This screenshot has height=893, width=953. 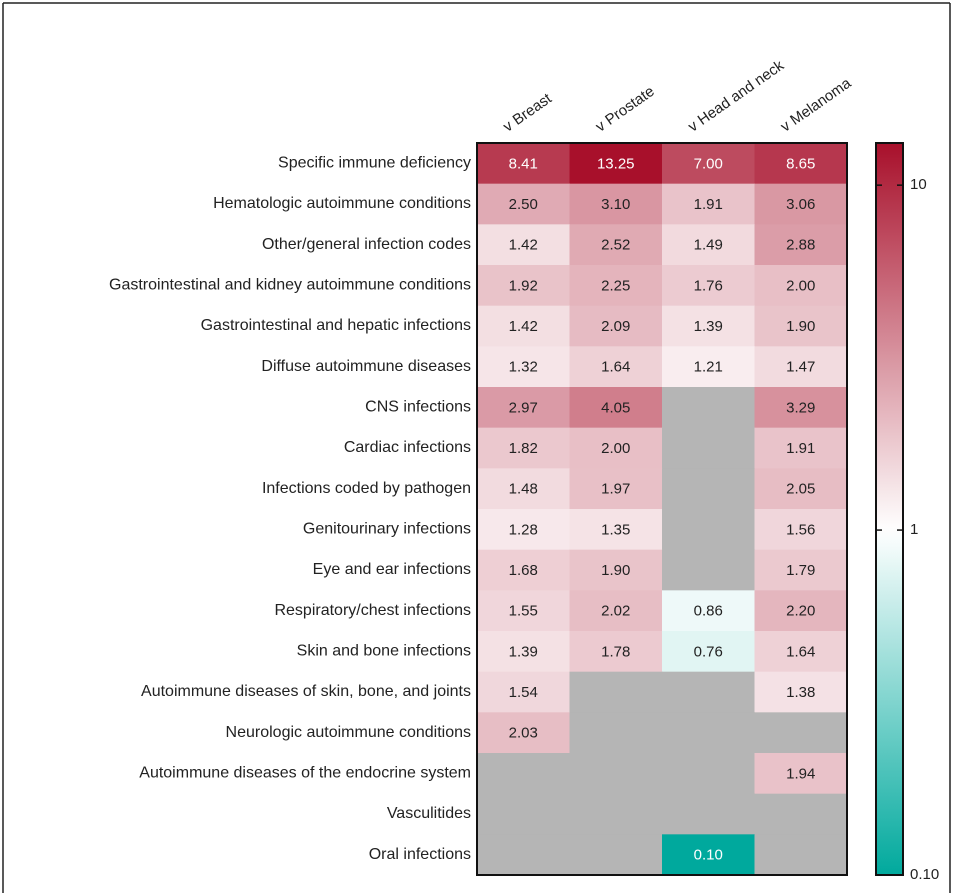 I want to click on cell-label: 1.68, so click(x=523, y=570).